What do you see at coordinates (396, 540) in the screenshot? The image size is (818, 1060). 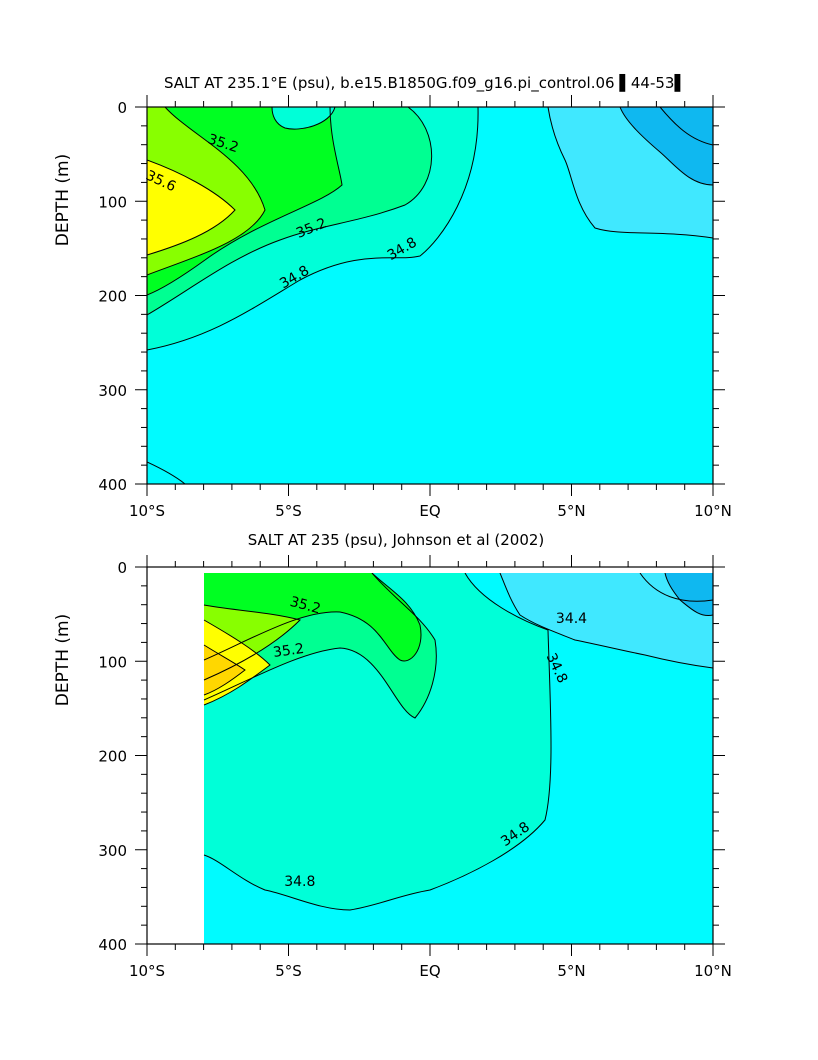 I see `bottom-chart-title: SALT AT 235 (psu), Johnson et al (2002)` at bounding box center [396, 540].